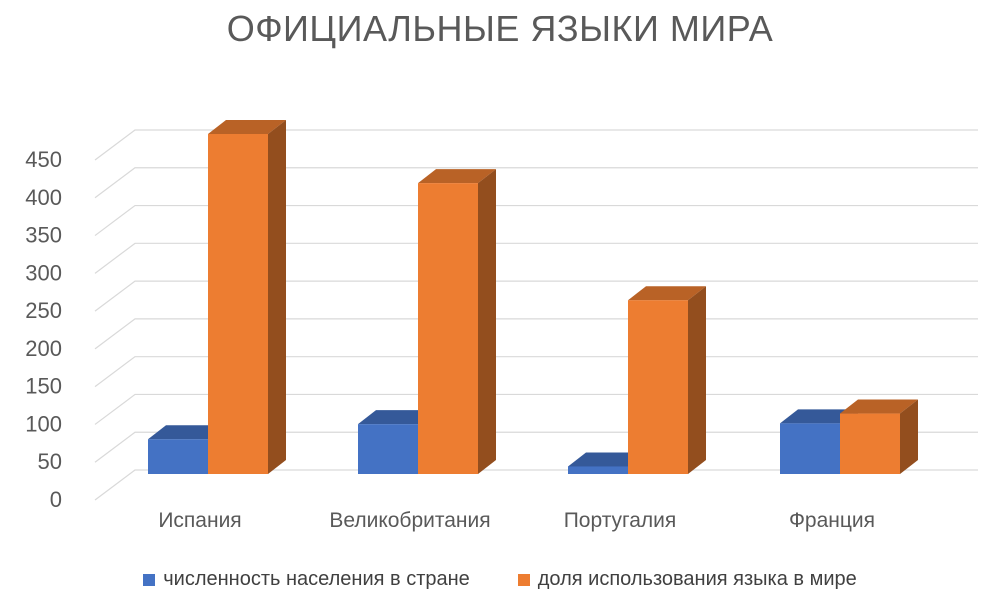 This screenshot has height=607, width=1000. Describe the element at coordinates (50, 461) in the screenshot. I see `y-tick-label: 50` at that location.